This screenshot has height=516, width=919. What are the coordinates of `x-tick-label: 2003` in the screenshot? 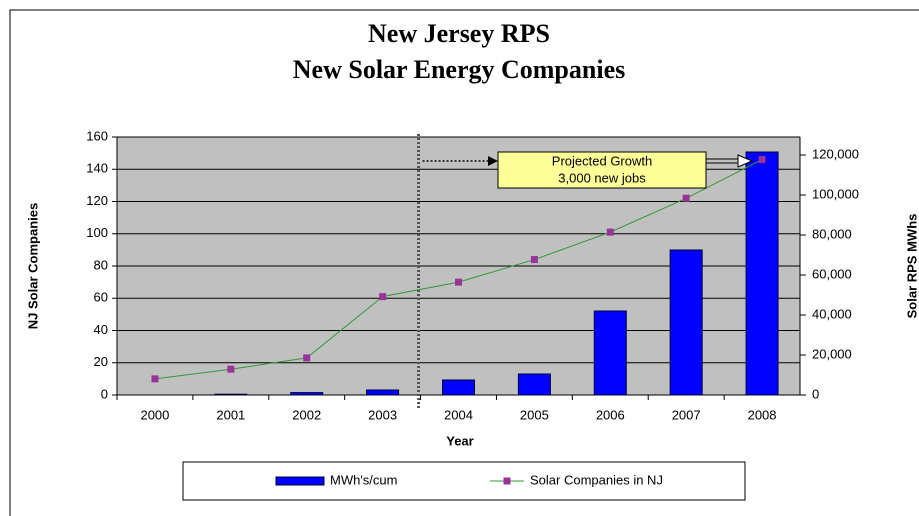 It's located at (382, 414).